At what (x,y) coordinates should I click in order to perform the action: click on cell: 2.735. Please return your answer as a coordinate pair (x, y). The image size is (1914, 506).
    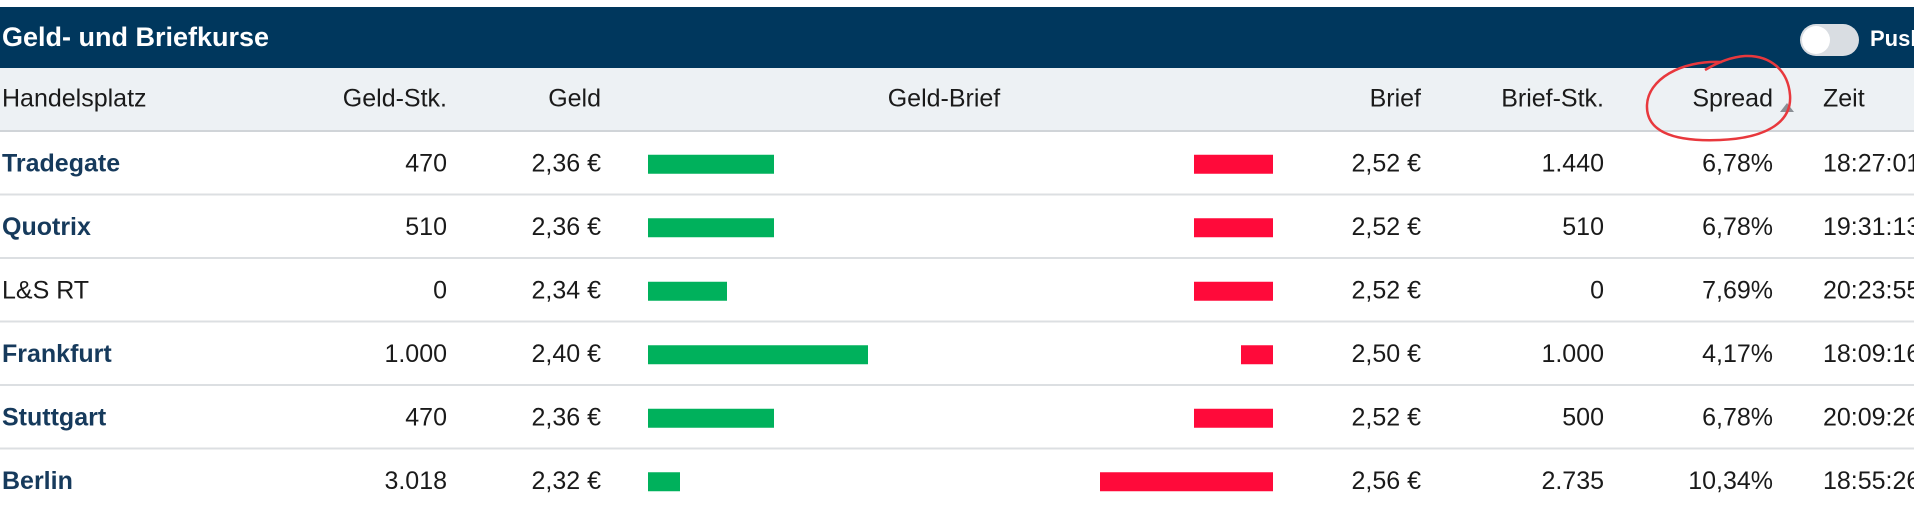
    Looking at the image, I should click on (1572, 481).